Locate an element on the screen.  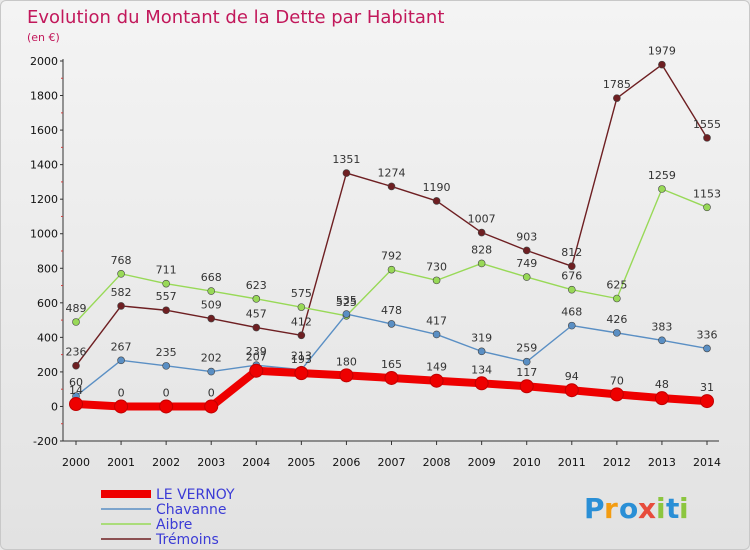
y-tick-label: 800 is located at coordinates (47, 268).